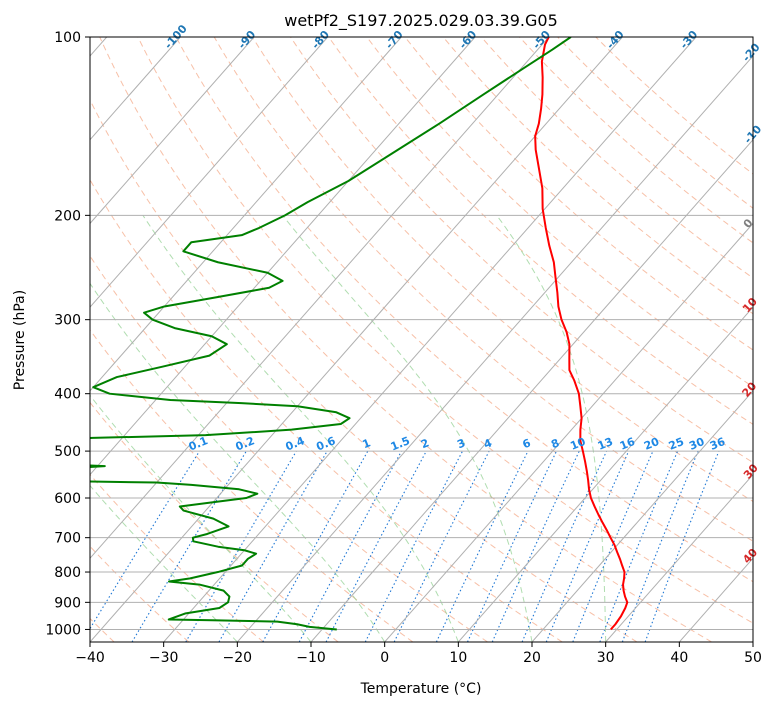 Image resolution: width=775 pixels, height=708 pixels. What do you see at coordinates (67, 603) in the screenshot?
I see `y-tick-label: 900` at bounding box center [67, 603].